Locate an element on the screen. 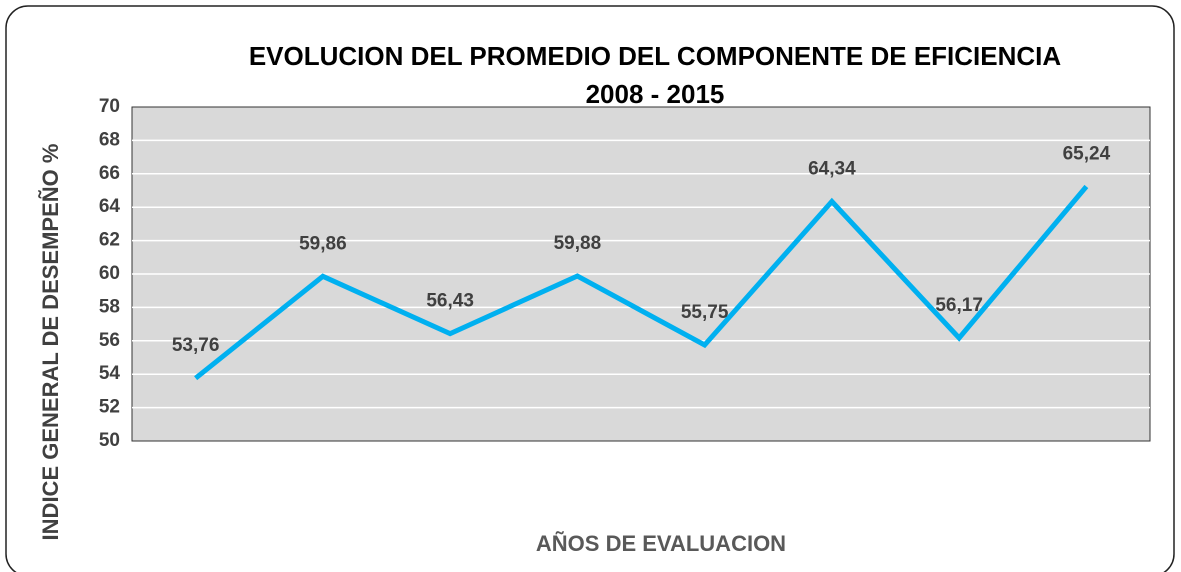 The height and width of the screenshot is (572, 1181). data-label: 56,43 is located at coordinates (450, 301).